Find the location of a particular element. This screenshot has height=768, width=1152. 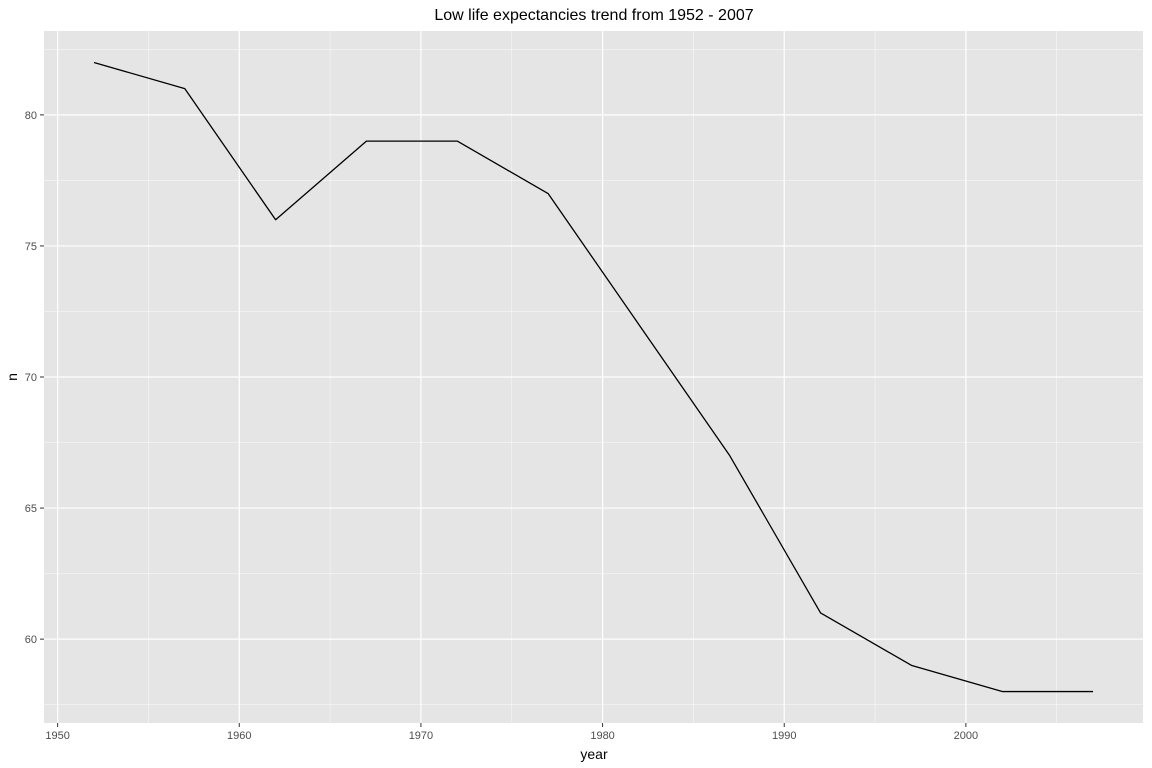

x-axis-title: year is located at coordinates (594, 754).